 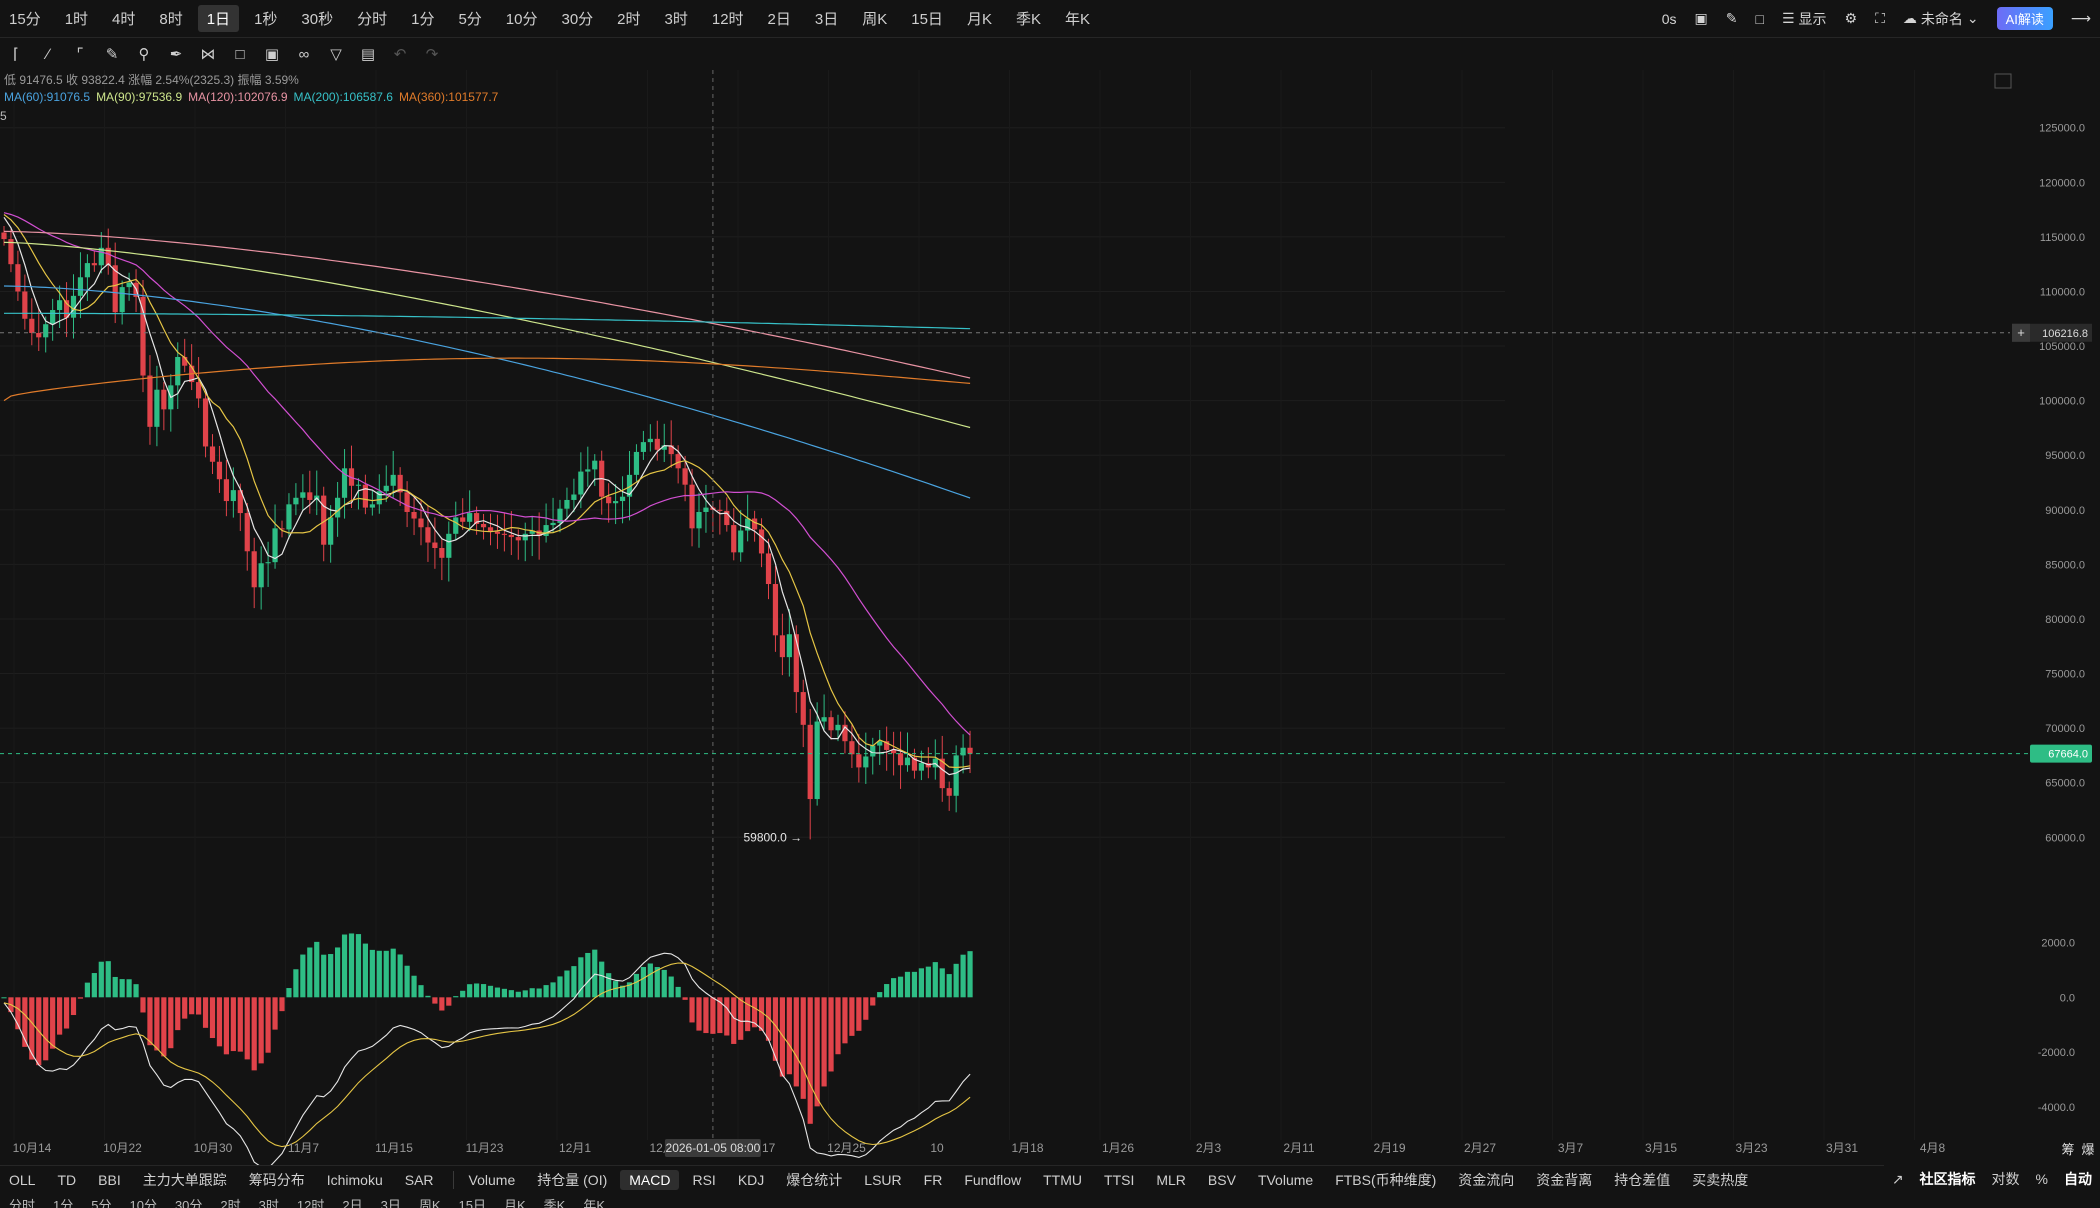 What do you see at coordinates (1386, 1180) in the screenshot?
I see `indicator-tab: FTBS(币种维度)` at bounding box center [1386, 1180].